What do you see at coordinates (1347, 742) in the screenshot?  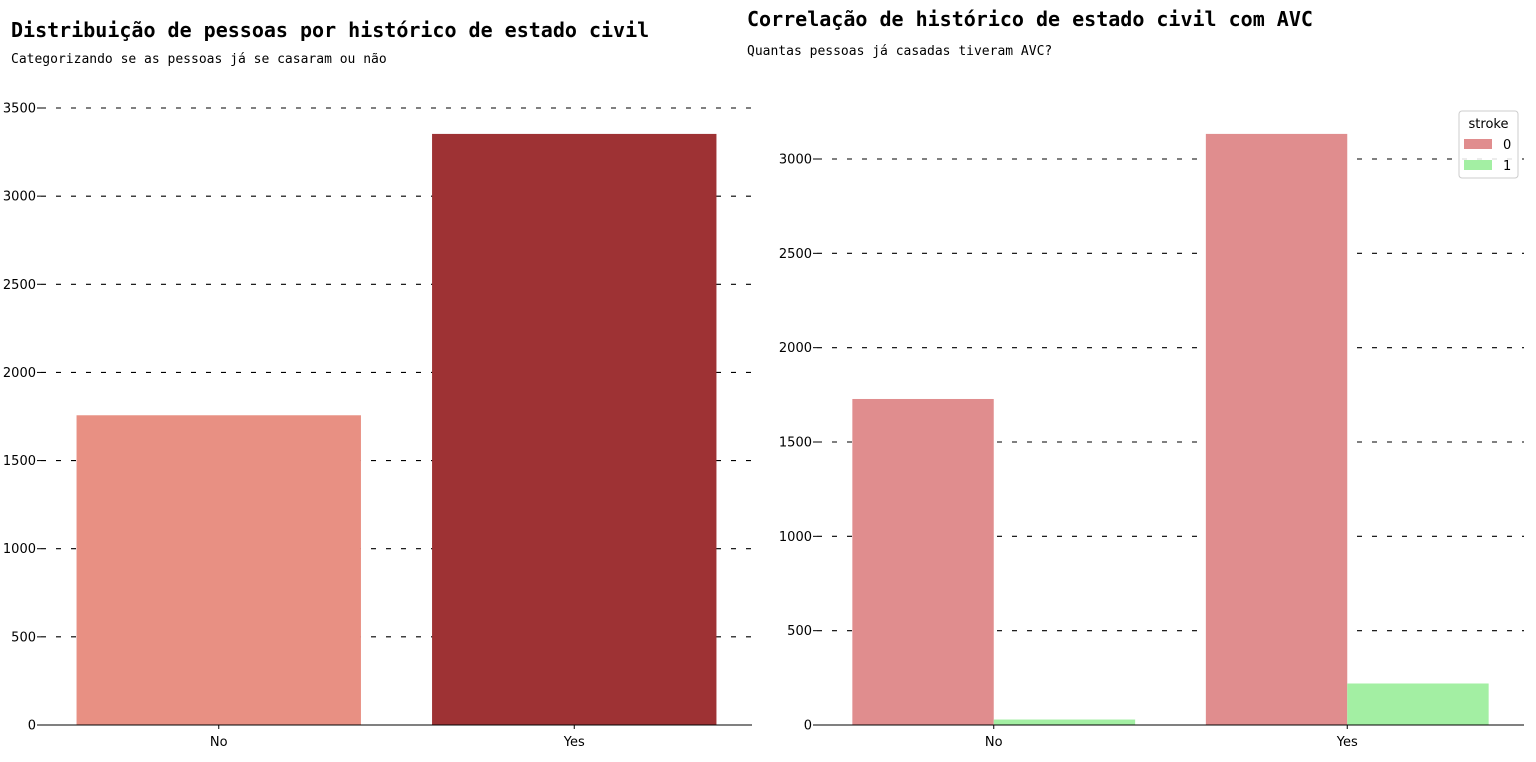 I see `chart-2-xtick-label: Yes` at bounding box center [1347, 742].